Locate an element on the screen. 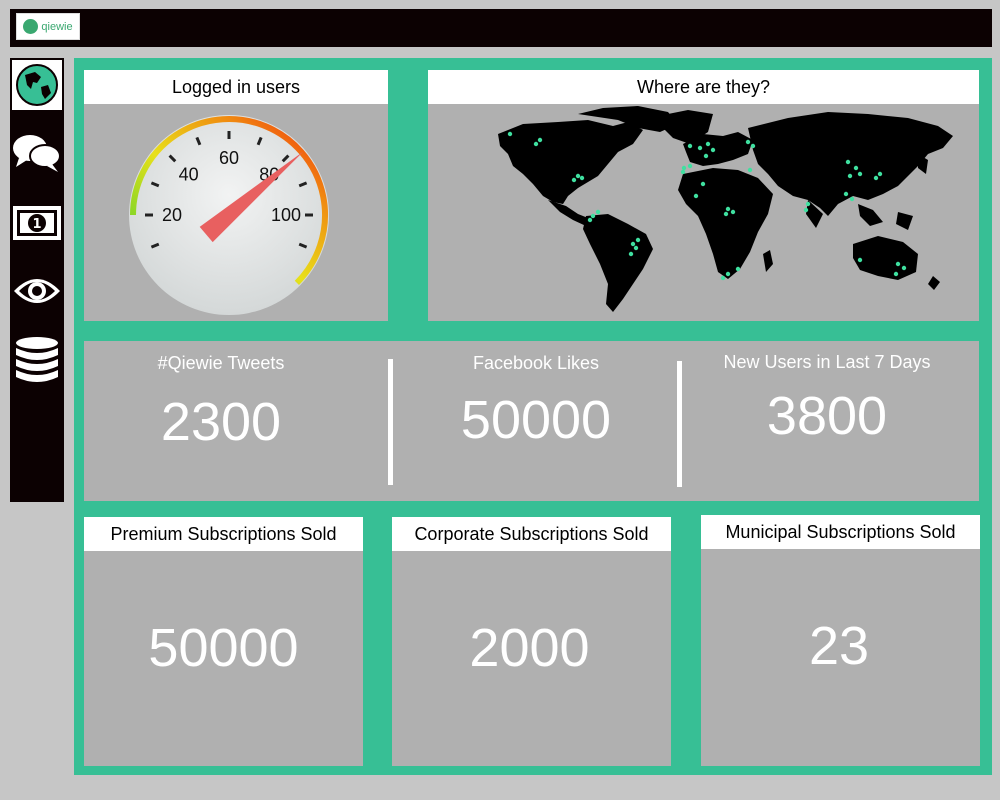 This screenshot has height=800, width=1000. premium-subscriptions-panel: Premium Subscriptions Sold 50000 is located at coordinates (223, 641).